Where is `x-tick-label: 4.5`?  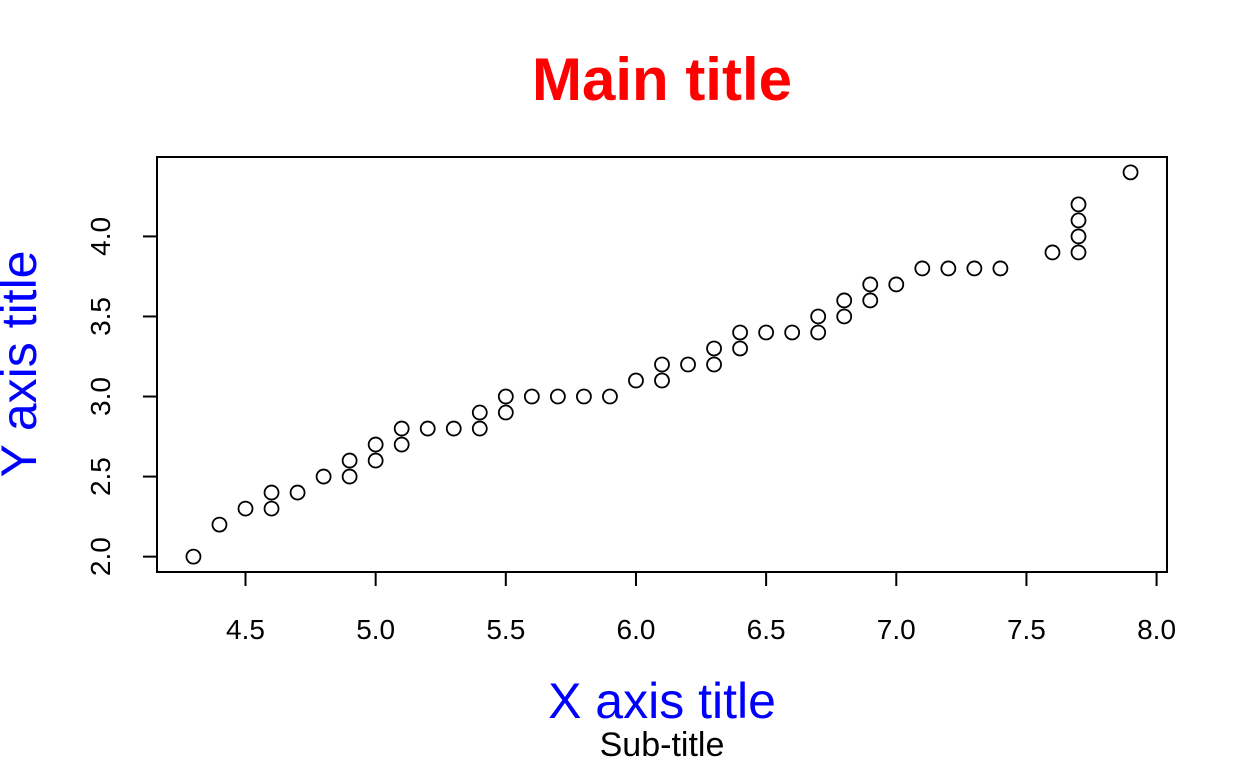 x-tick-label: 4.5 is located at coordinates (245, 629).